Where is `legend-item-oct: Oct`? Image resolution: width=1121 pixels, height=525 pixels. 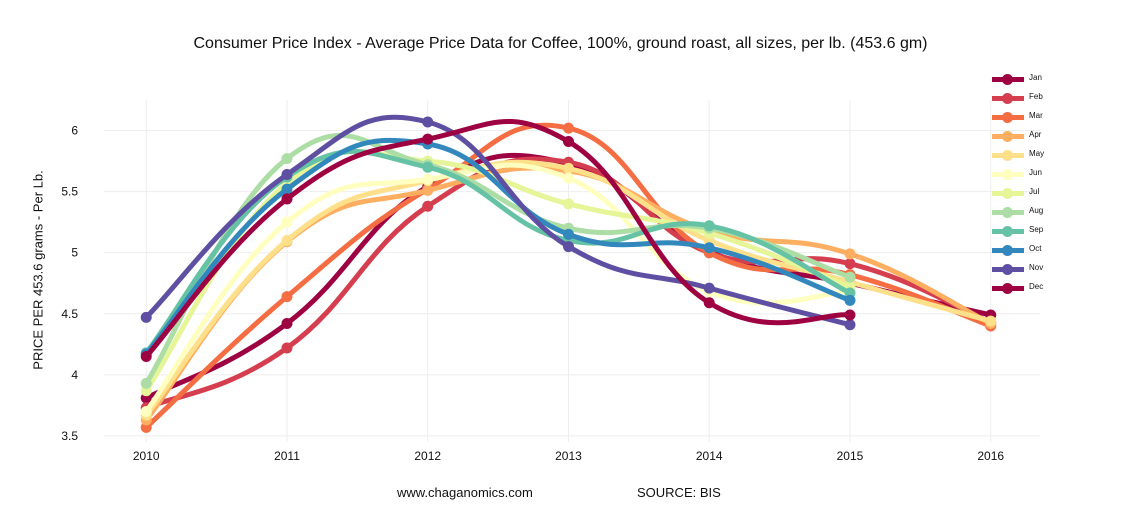 legend-item-oct: Oct is located at coordinates (1022, 250).